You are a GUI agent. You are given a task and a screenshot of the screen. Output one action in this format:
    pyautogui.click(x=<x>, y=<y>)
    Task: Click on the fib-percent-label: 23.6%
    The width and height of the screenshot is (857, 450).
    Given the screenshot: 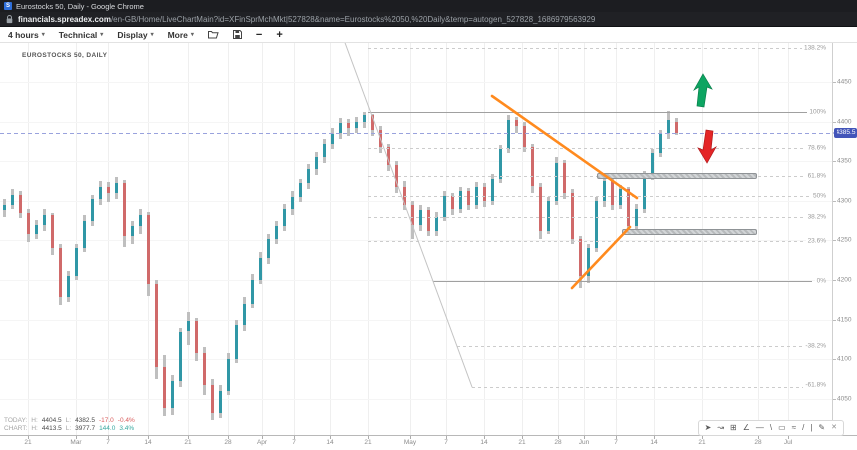 What is the action you would take?
    pyautogui.click(x=815, y=241)
    